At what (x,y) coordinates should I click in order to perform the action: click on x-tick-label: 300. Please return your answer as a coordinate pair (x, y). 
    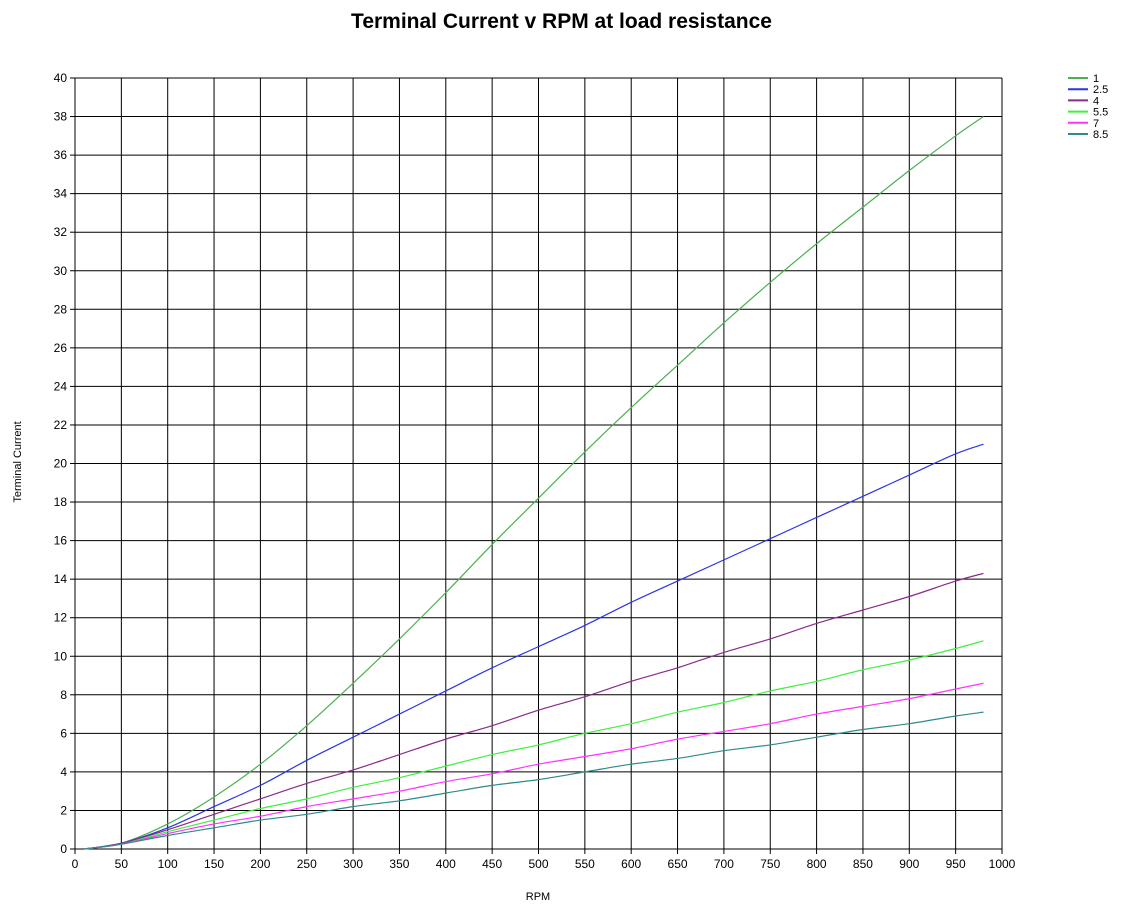
    Looking at the image, I should click on (353, 864).